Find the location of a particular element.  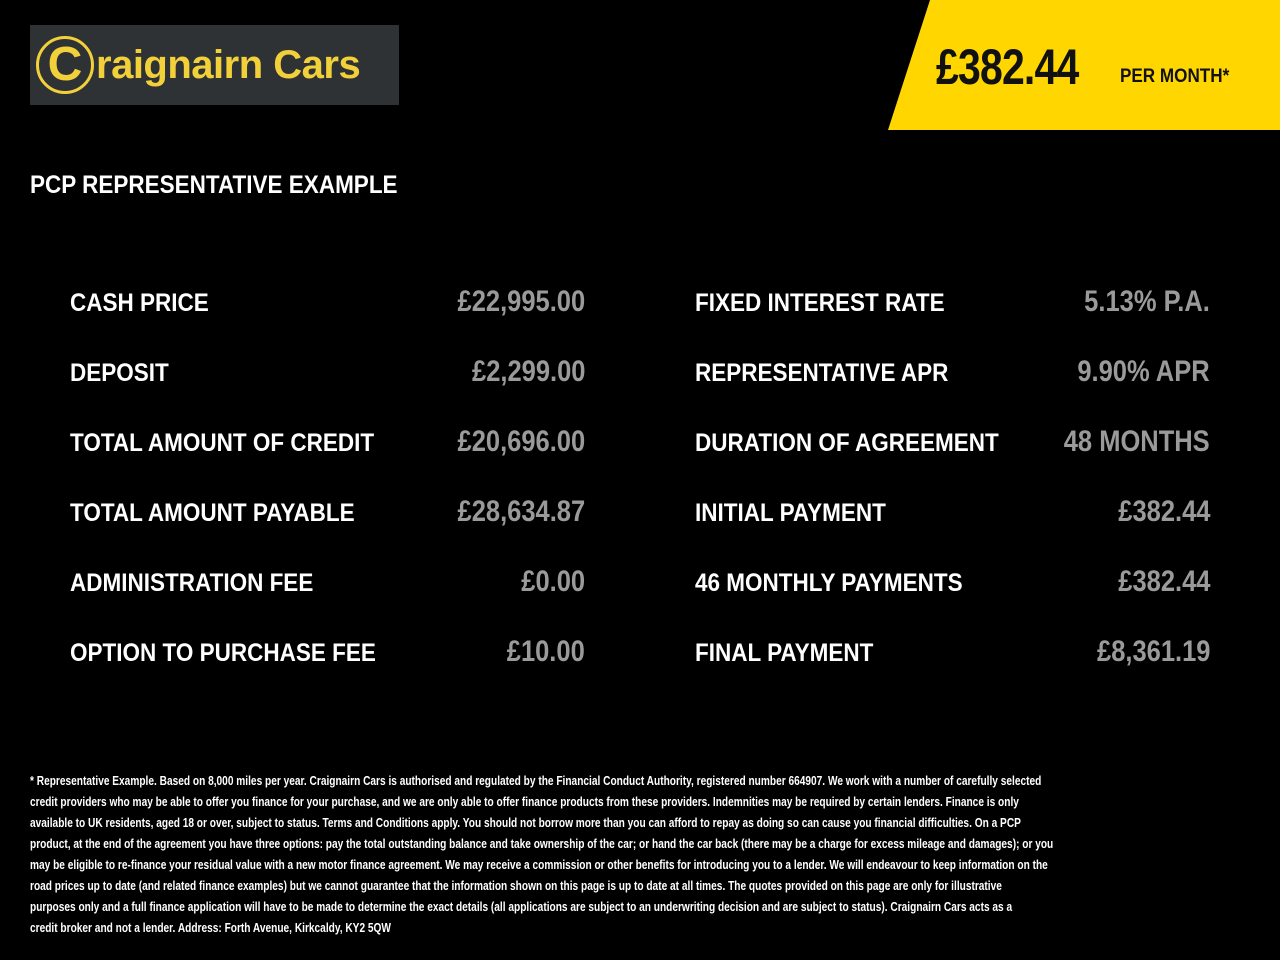

row-label: INITIAL PAYMENT is located at coordinates (790, 513).